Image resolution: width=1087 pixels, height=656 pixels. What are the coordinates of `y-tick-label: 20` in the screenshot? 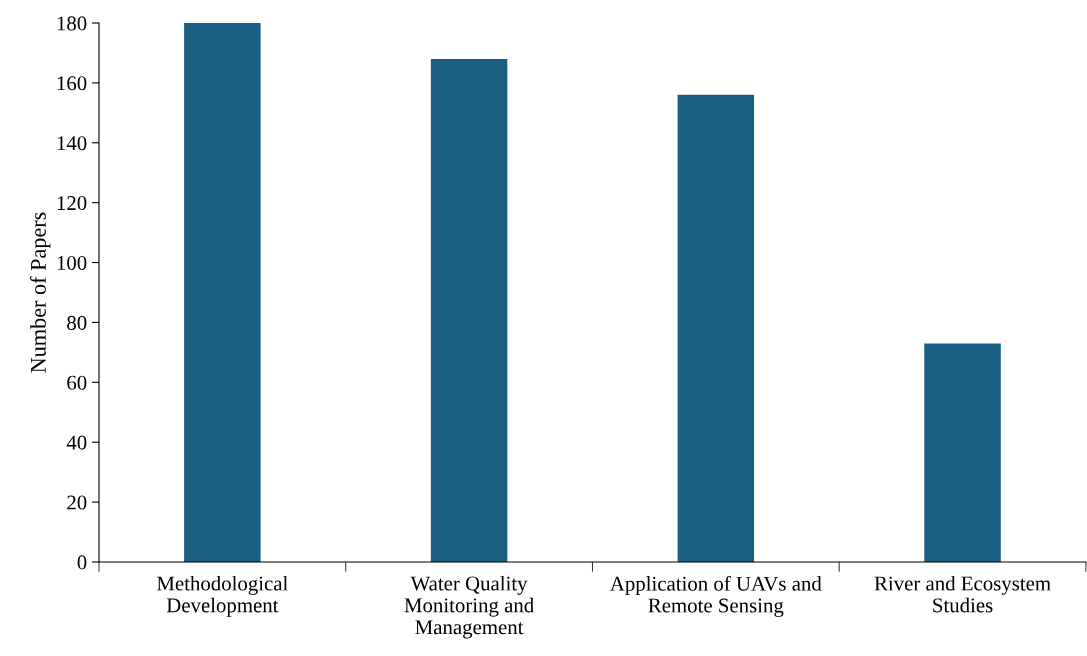 It's located at (77, 502).